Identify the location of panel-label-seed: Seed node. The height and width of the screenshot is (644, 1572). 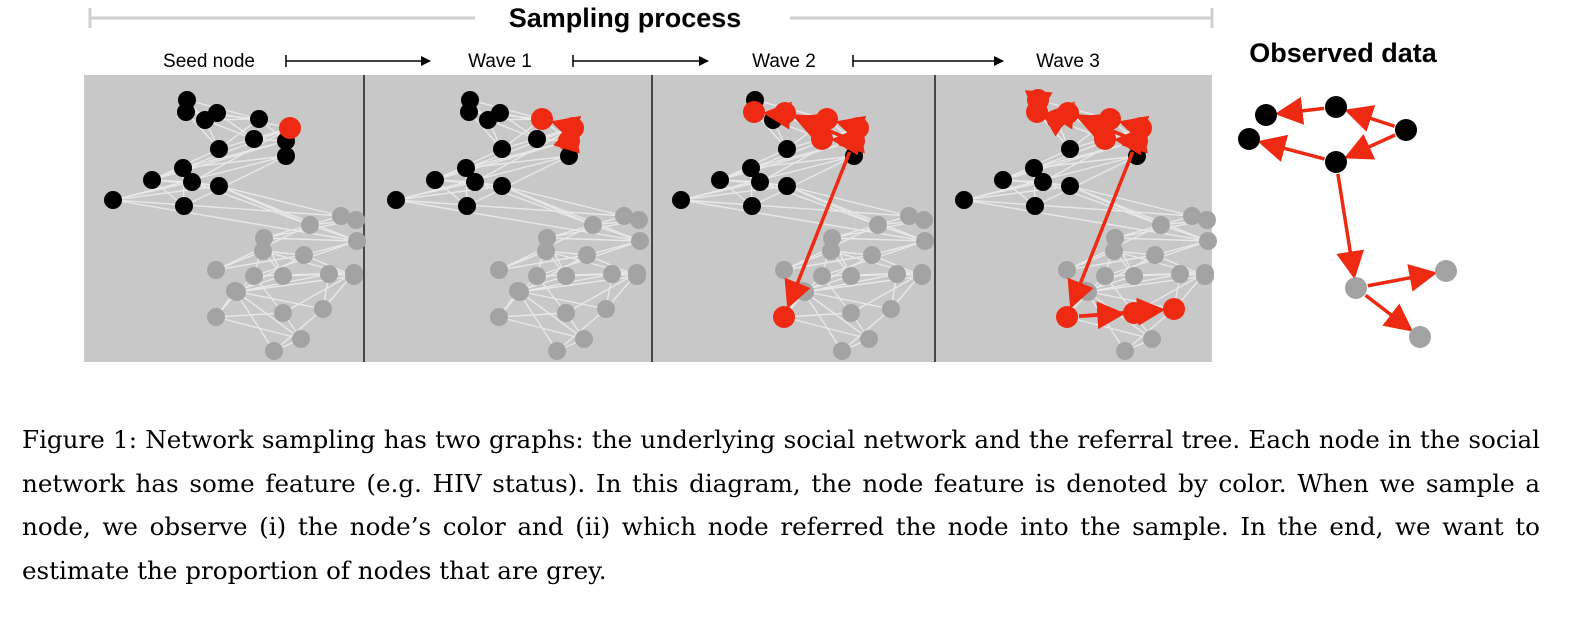
(209, 61).